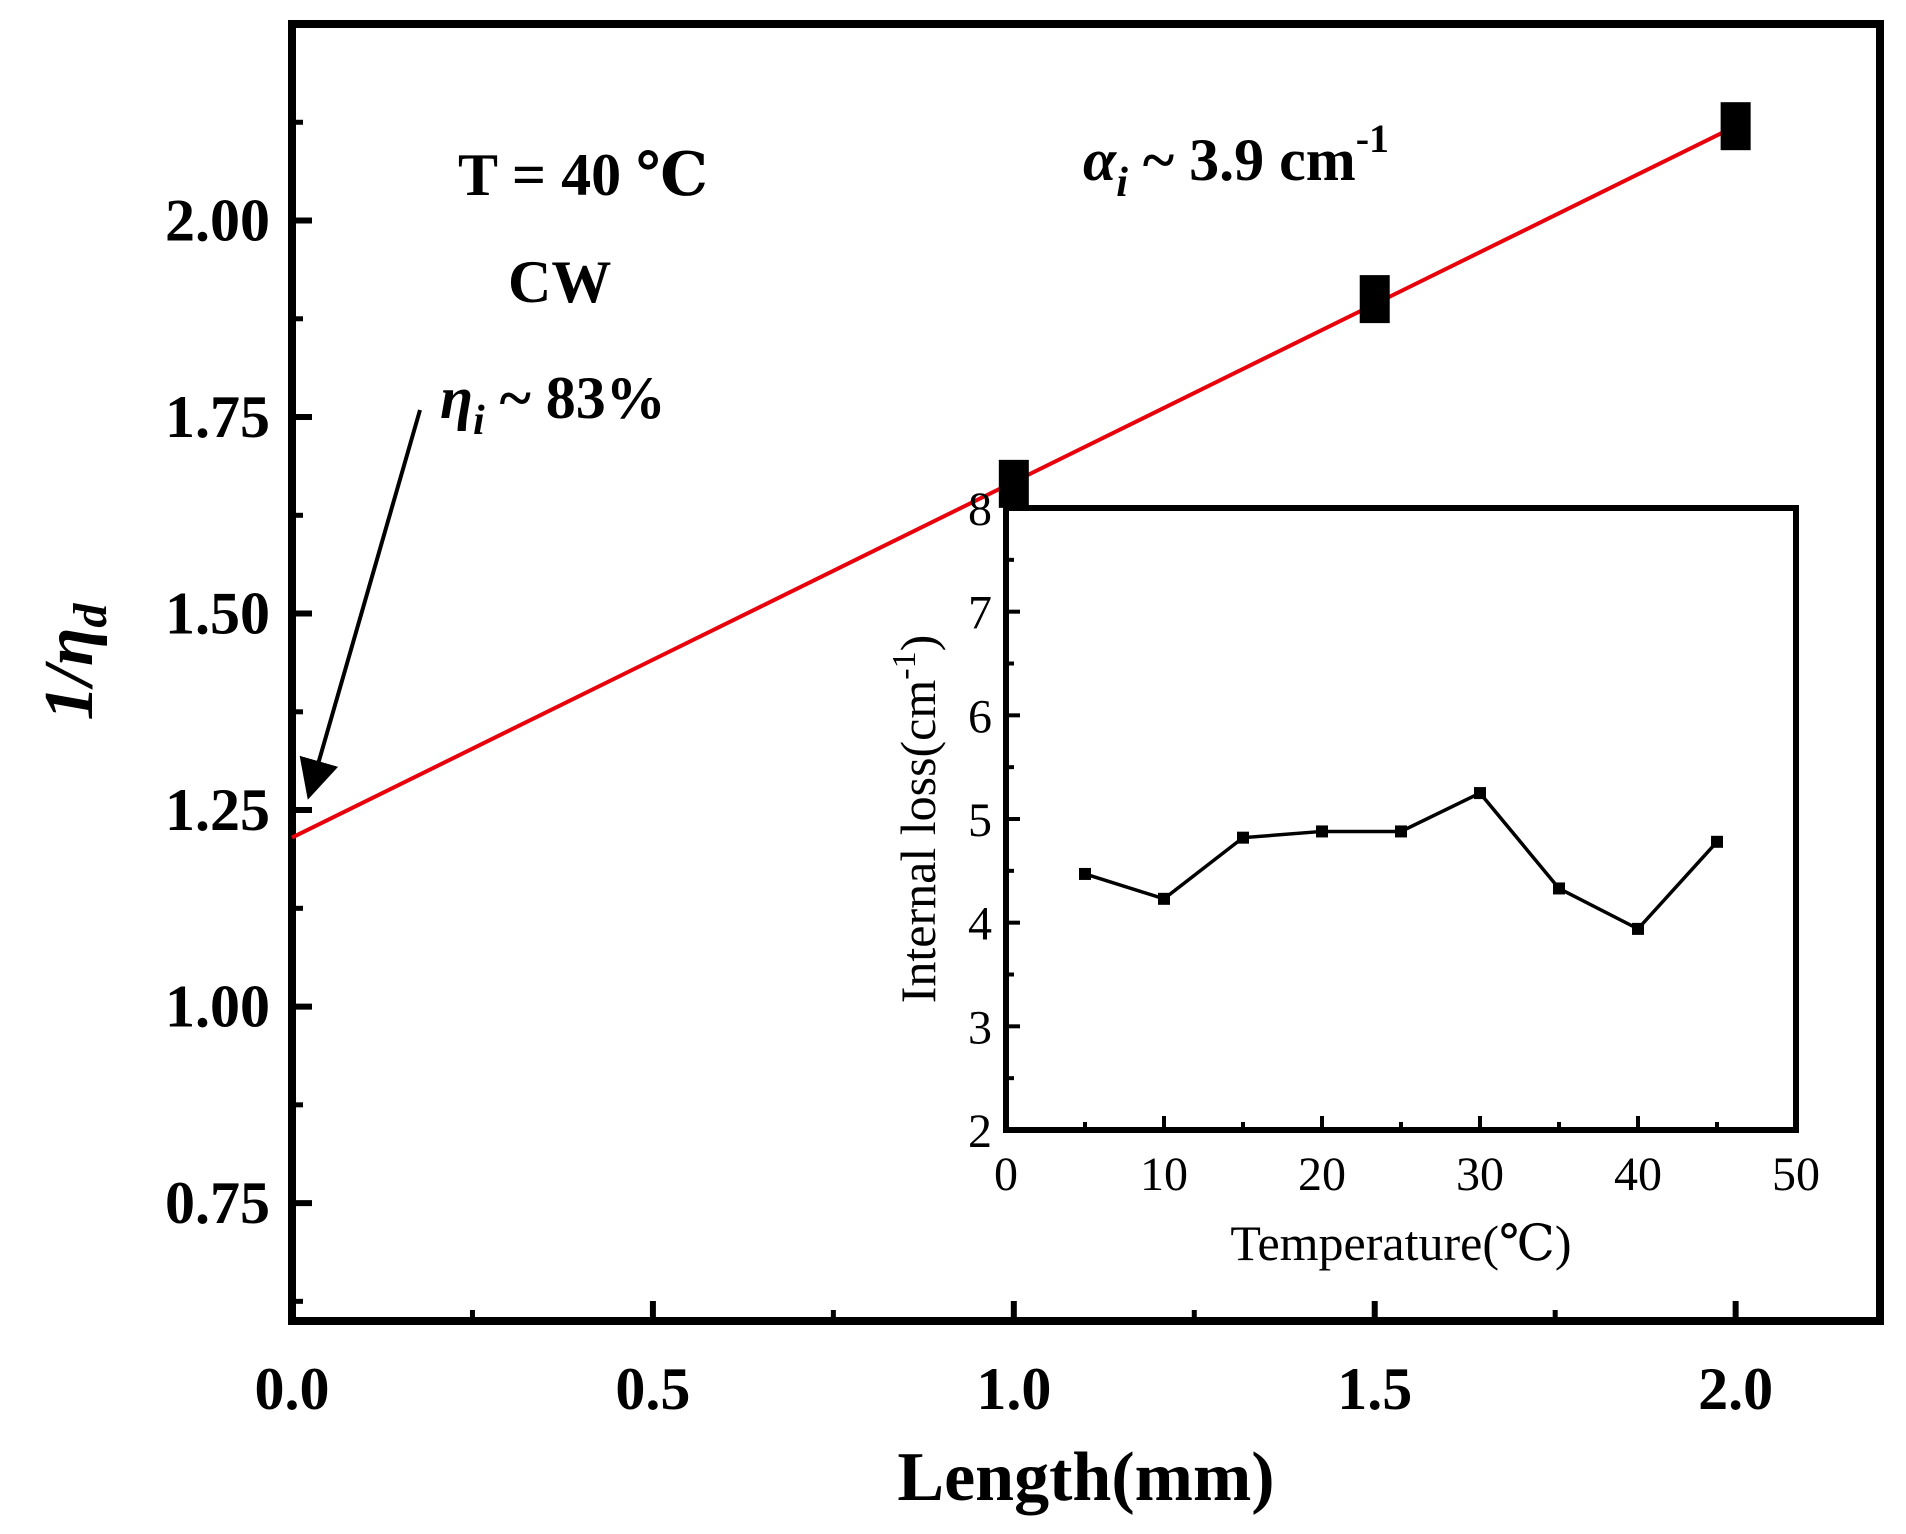 Image resolution: width=1906 pixels, height=1534 pixels. Describe the element at coordinates (583, 175) in the screenshot. I see `annotation-temperature: T = 40 ℃` at that location.